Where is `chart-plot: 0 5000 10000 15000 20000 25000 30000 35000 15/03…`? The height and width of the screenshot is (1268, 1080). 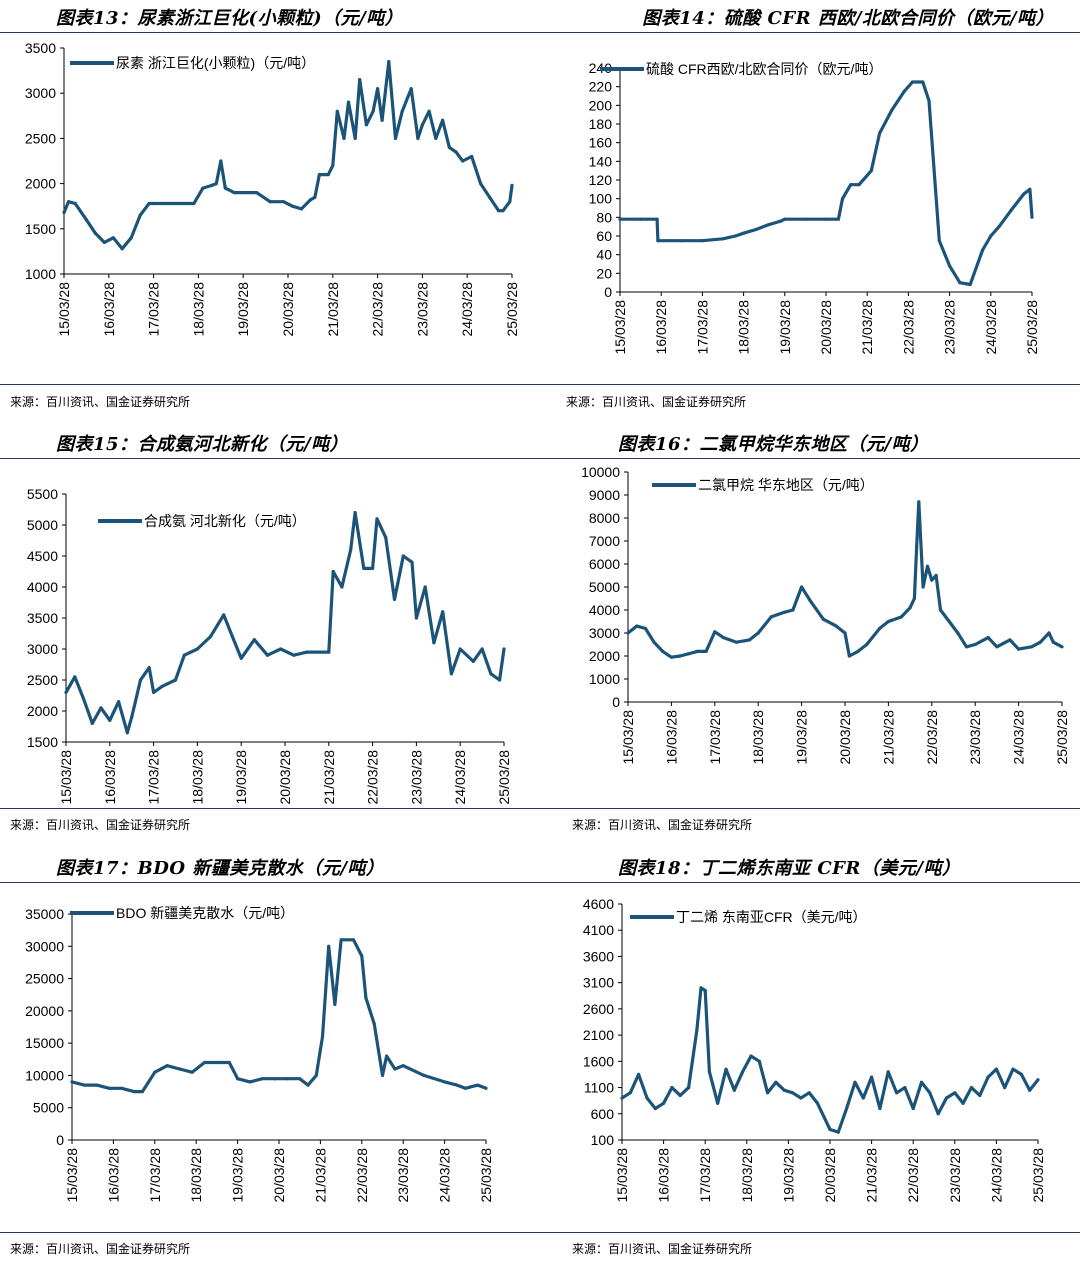
chart-plot: 0 5000 10000 15000 20000 25000 30000 35000 15/03… is located at coordinates (259, 1054).